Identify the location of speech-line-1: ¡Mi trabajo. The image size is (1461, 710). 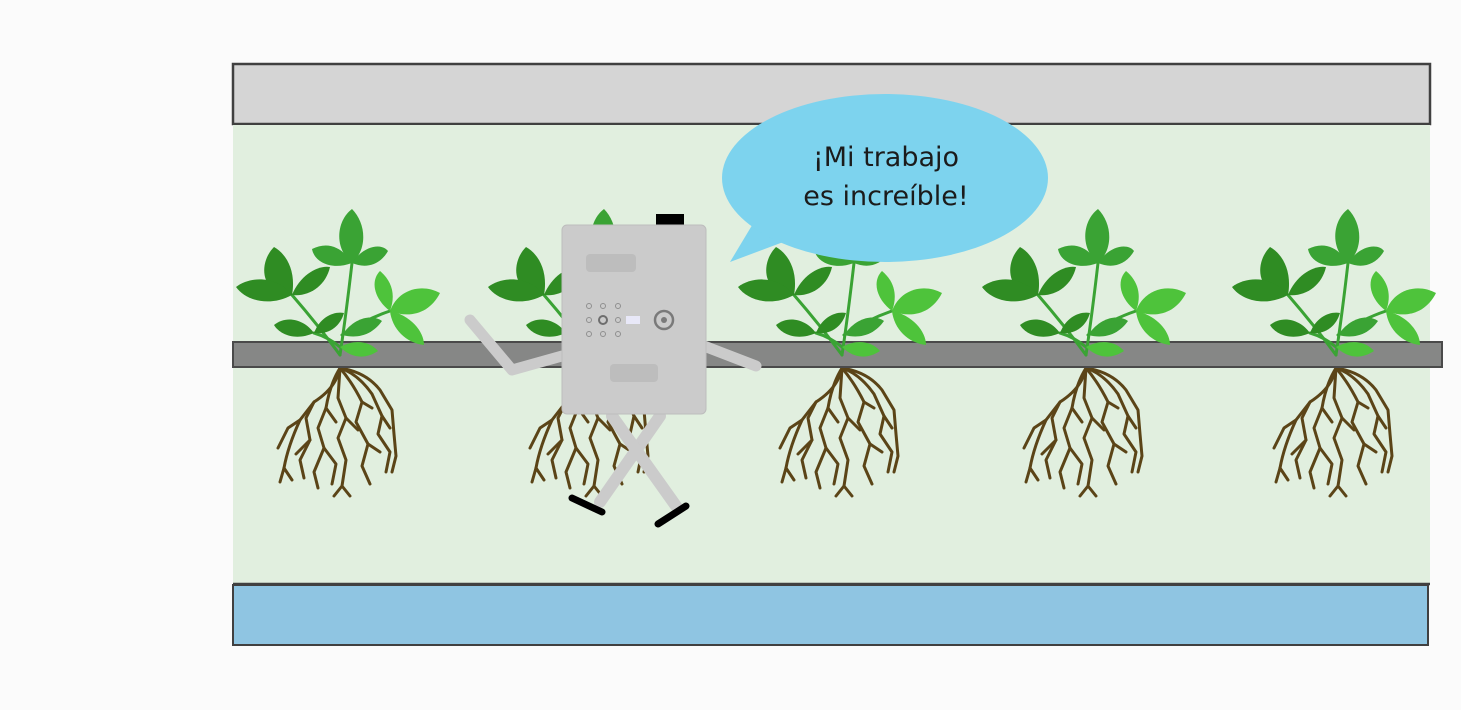
(886, 157).